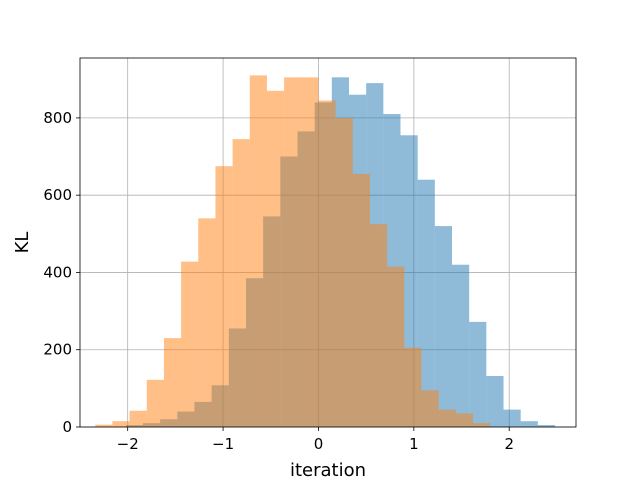 The image size is (640, 480). What do you see at coordinates (241, 283) in the screenshot?
I see `histogram-bar-series1-bin8` at bounding box center [241, 283].